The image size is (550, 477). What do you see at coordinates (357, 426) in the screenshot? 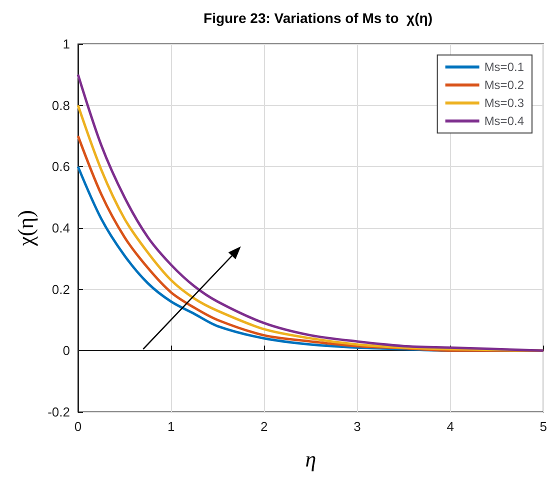
I see `x-tick-label: 3` at bounding box center [357, 426].